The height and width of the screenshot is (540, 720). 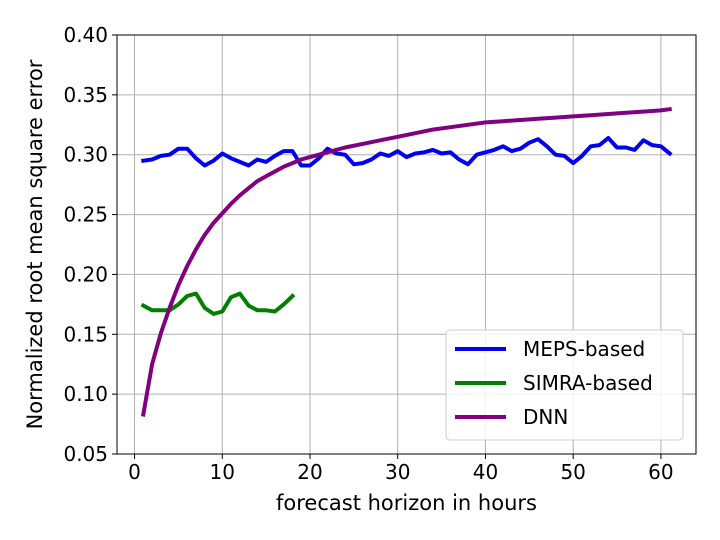 What do you see at coordinates (85, 215) in the screenshot?
I see `y-tick-label: 0.25` at bounding box center [85, 215].